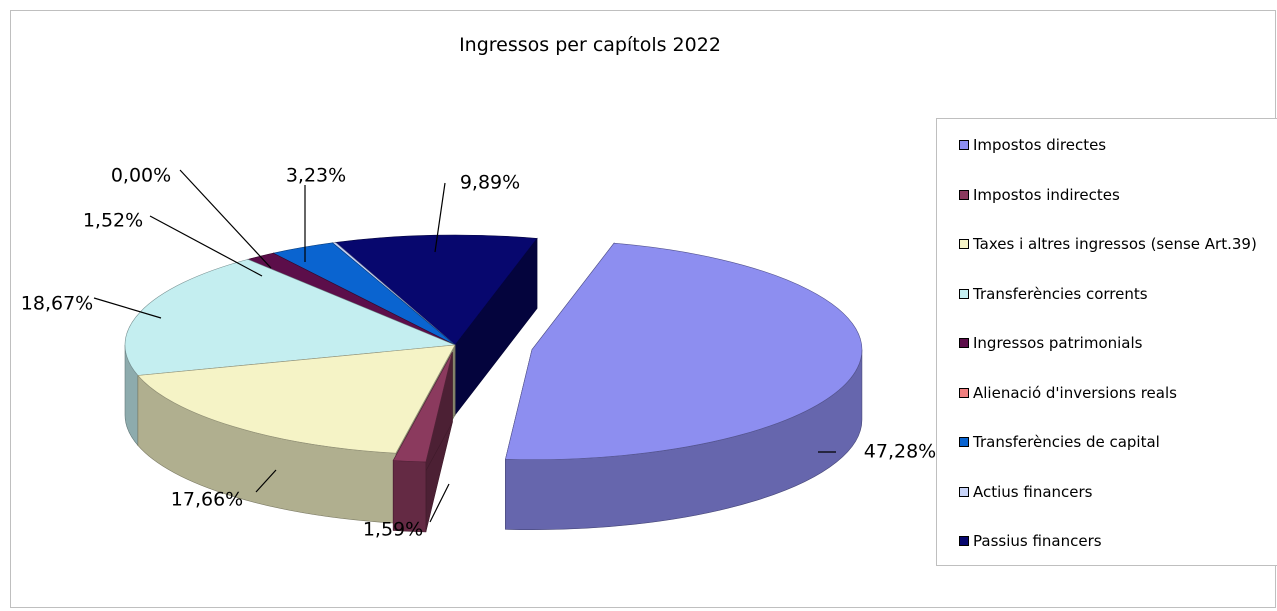  Describe the element at coordinates (436, 290) in the screenshot. I see `pie-slice-passius-financers` at that location.